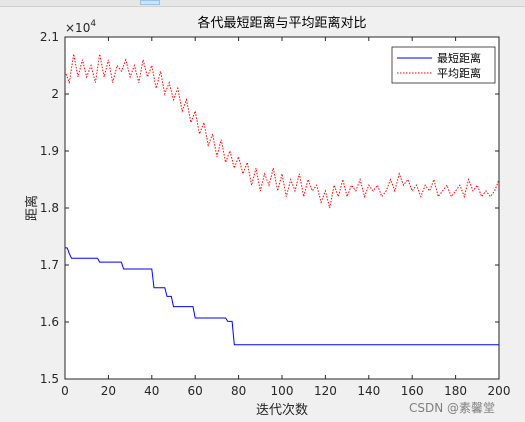 This screenshot has height=422, width=525. Describe the element at coordinates (238, 391) in the screenshot. I see `x-tick-label: 80` at that location.